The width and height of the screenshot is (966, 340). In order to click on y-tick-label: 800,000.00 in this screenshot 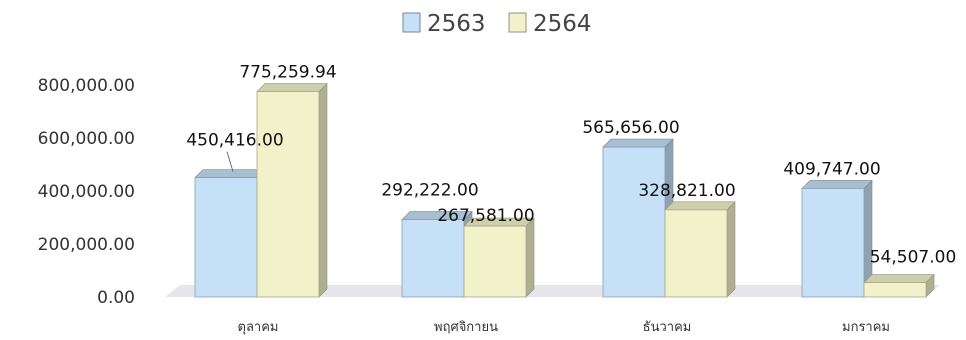, I will do `click(86, 86)`.